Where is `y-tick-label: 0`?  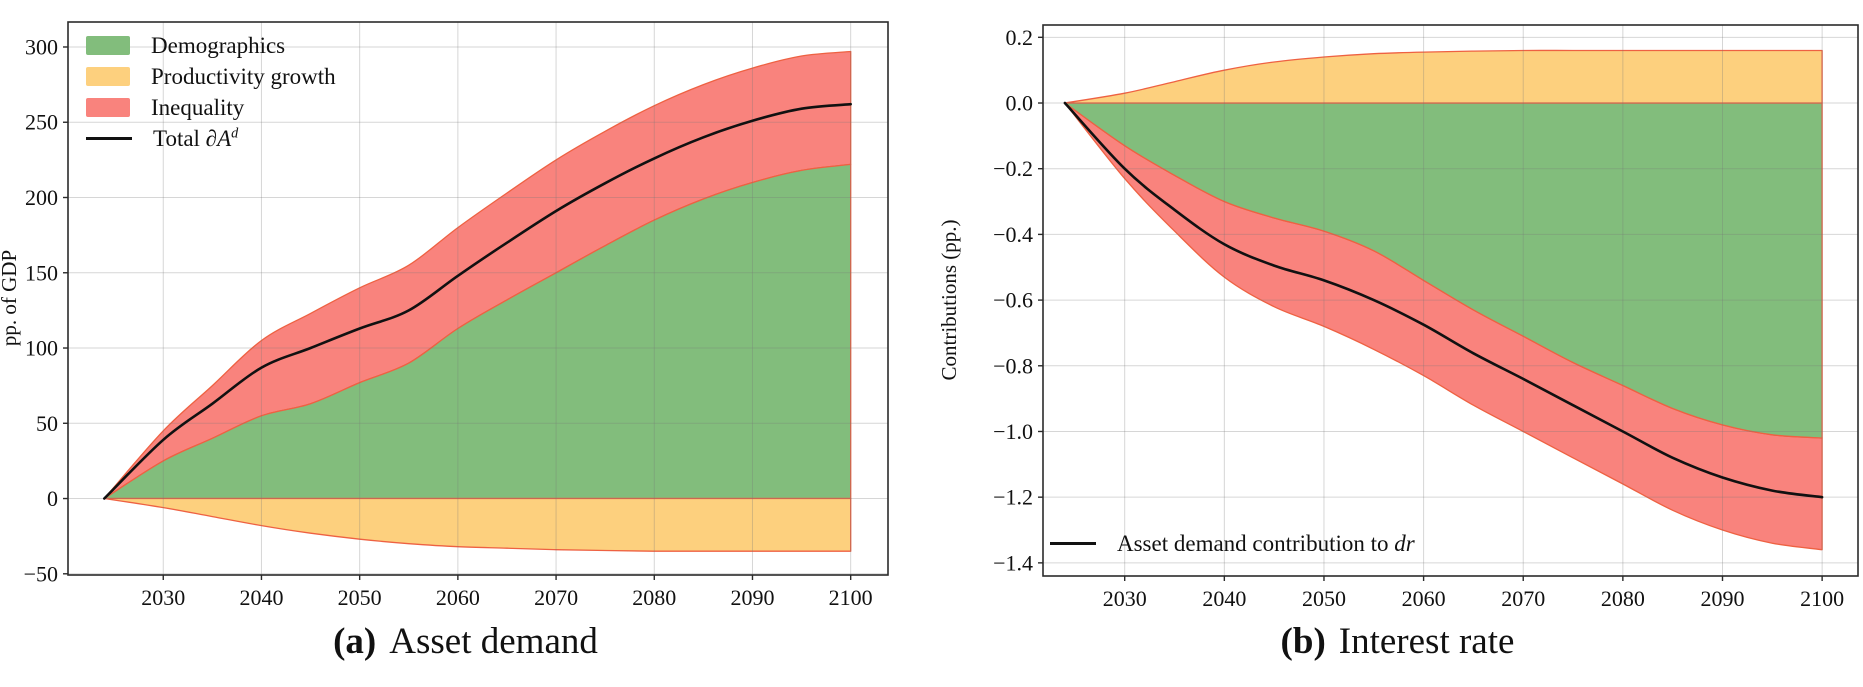 y-tick-label: 0 is located at coordinates (52, 498).